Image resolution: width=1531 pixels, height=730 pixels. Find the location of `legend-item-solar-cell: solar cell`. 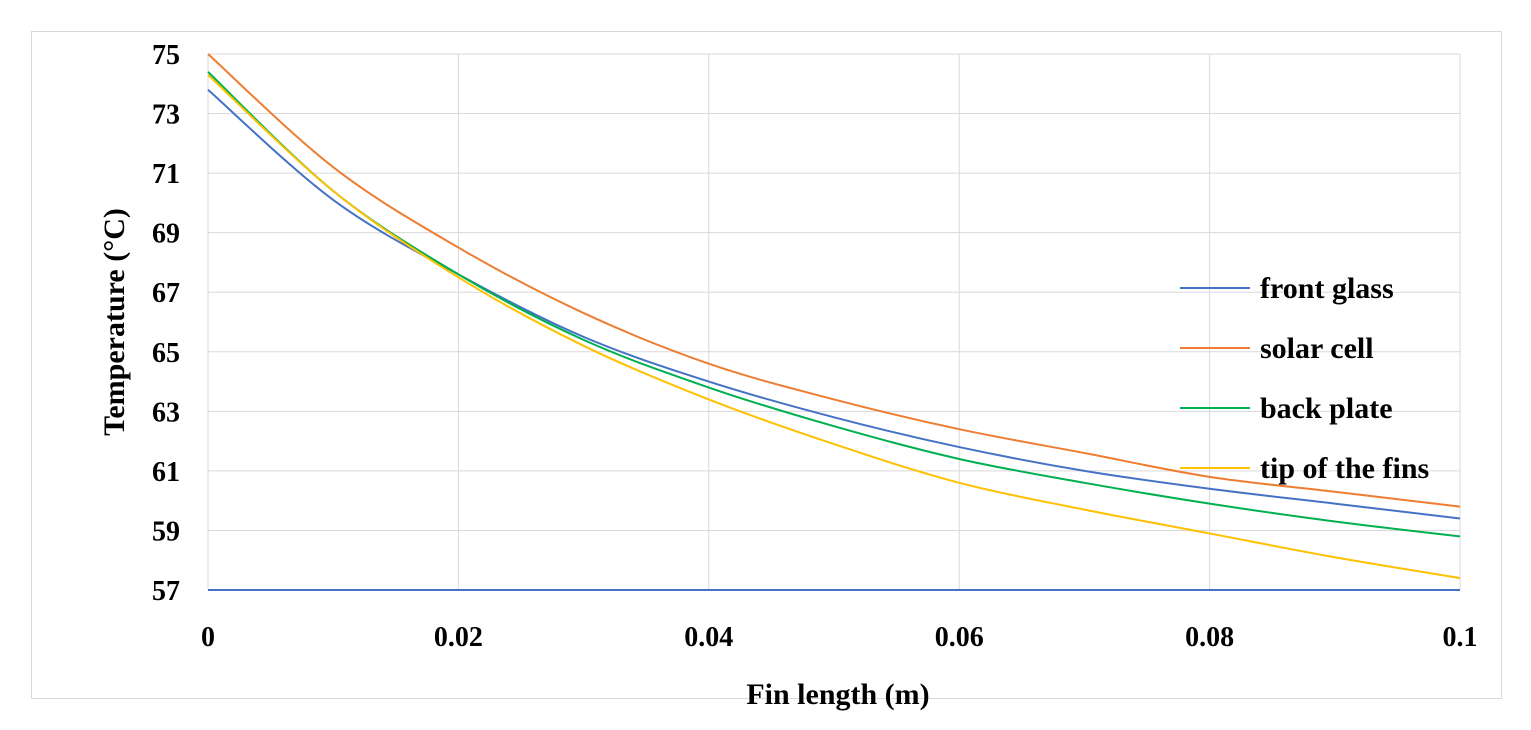

legend-item-solar-cell: solar cell is located at coordinates (1277, 348).